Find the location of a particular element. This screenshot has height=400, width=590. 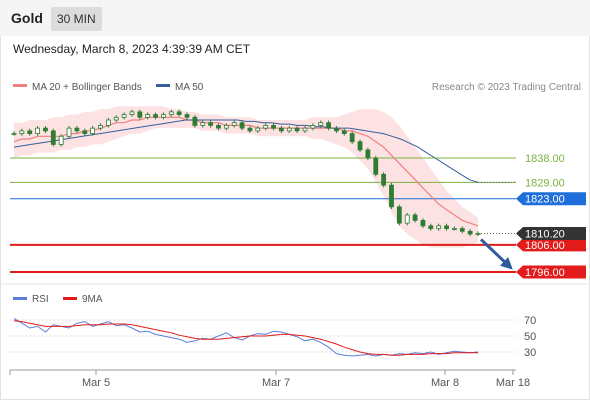

rsi-ma-legend-label: 9MA is located at coordinates (92, 299).